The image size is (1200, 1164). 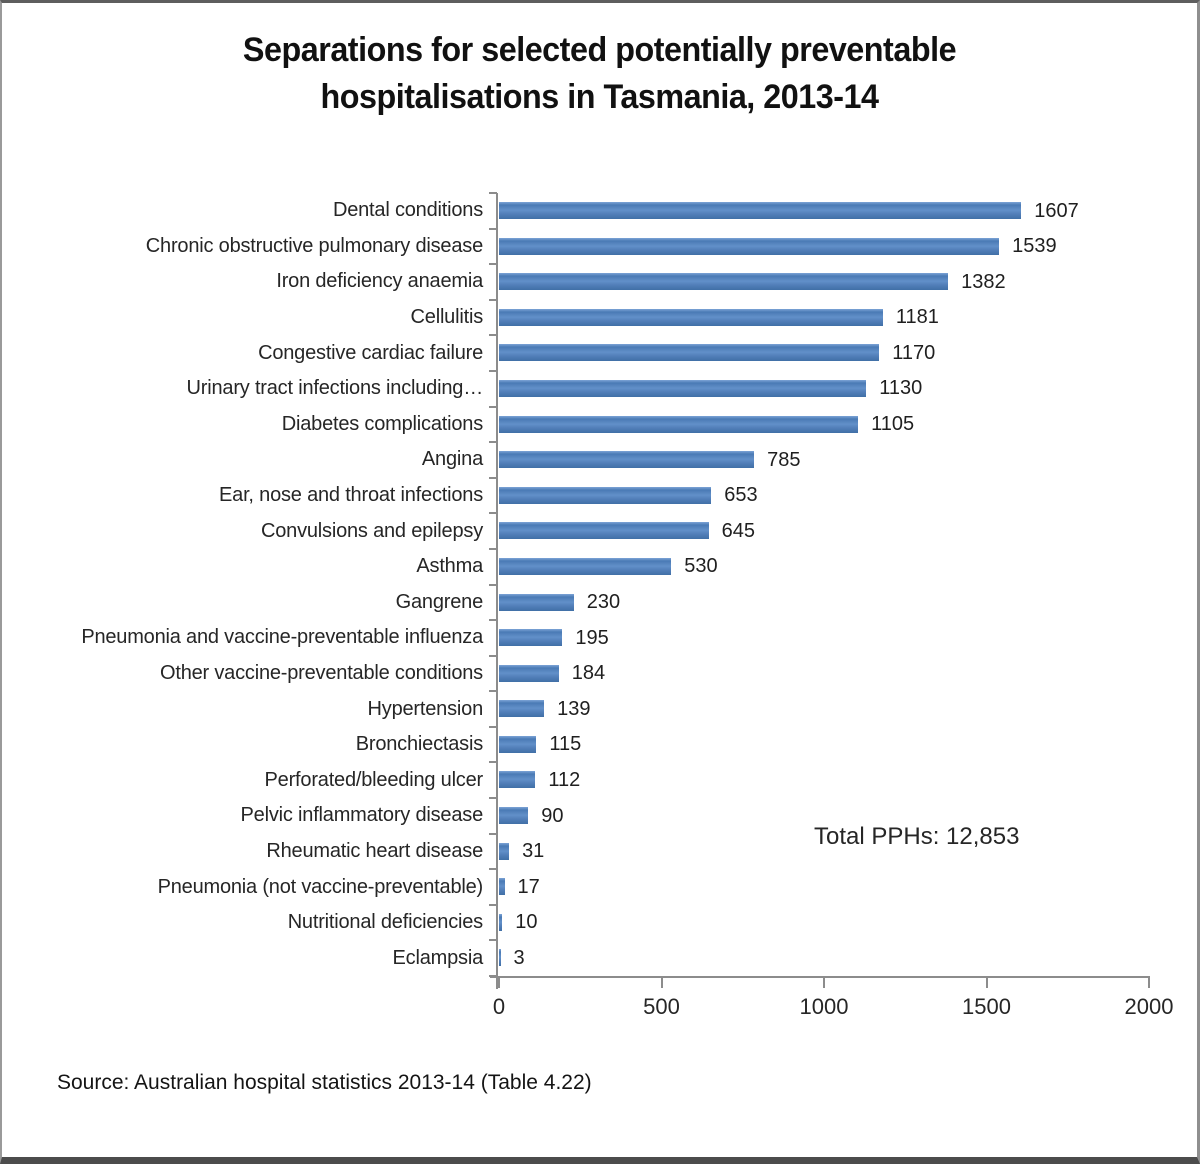 I want to click on category-label: Perforated/bleeding ulcer, so click(x=374, y=779).